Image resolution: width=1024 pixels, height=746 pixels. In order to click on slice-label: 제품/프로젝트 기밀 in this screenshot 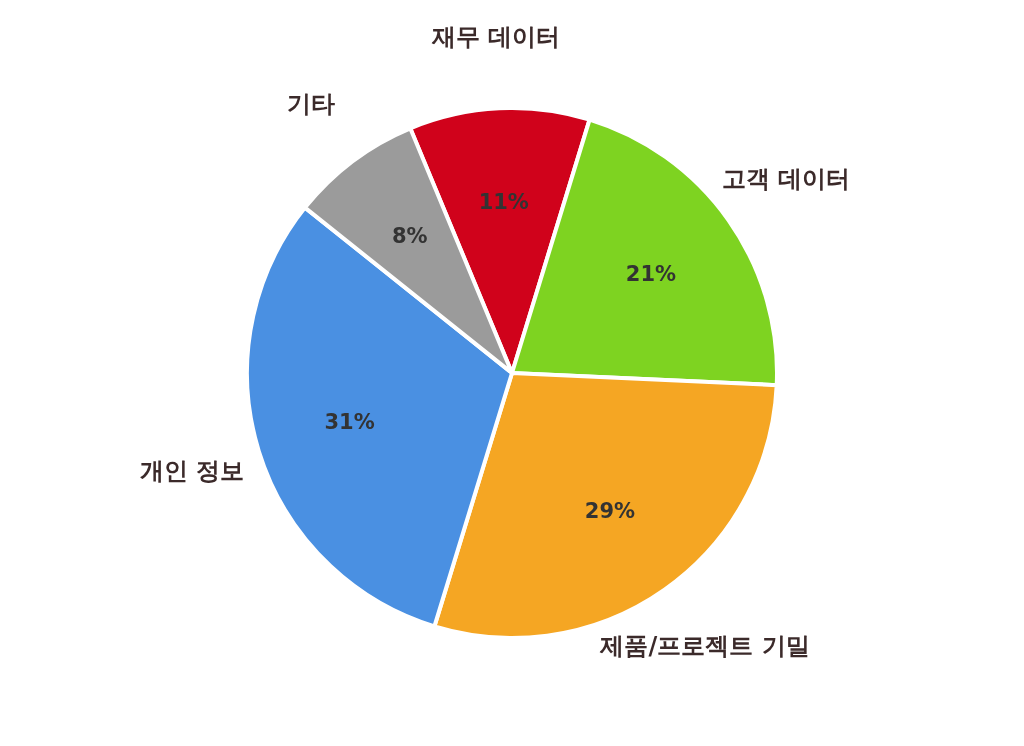, I will do `click(704, 645)`.